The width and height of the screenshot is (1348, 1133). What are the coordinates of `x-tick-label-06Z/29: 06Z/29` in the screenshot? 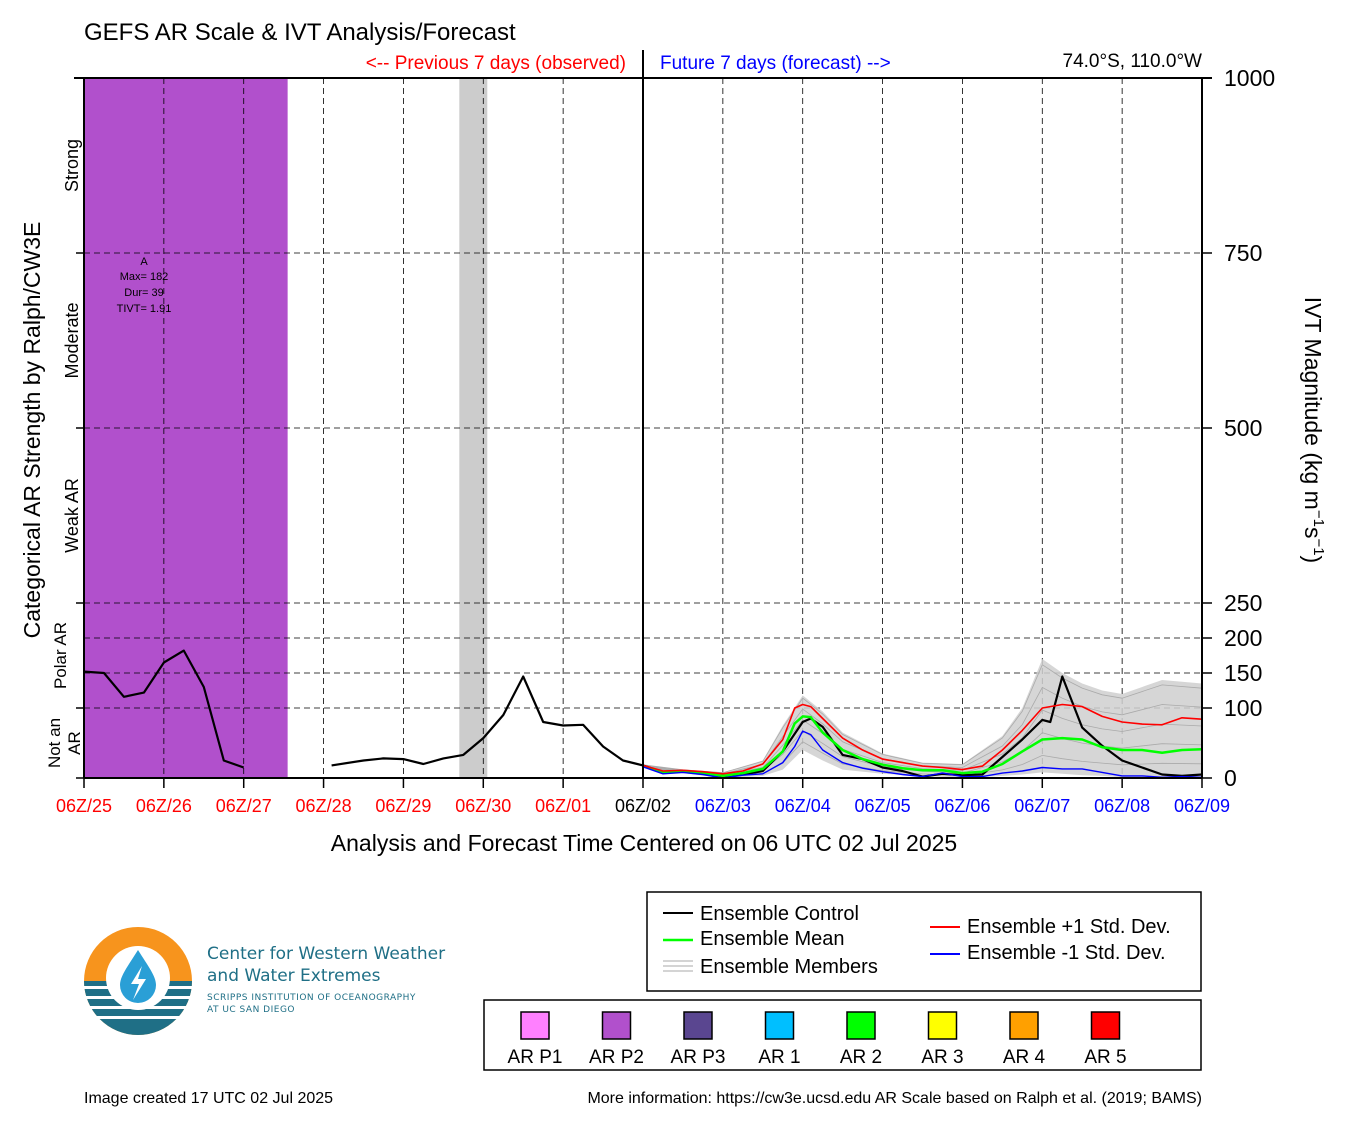 It's located at (403, 806).